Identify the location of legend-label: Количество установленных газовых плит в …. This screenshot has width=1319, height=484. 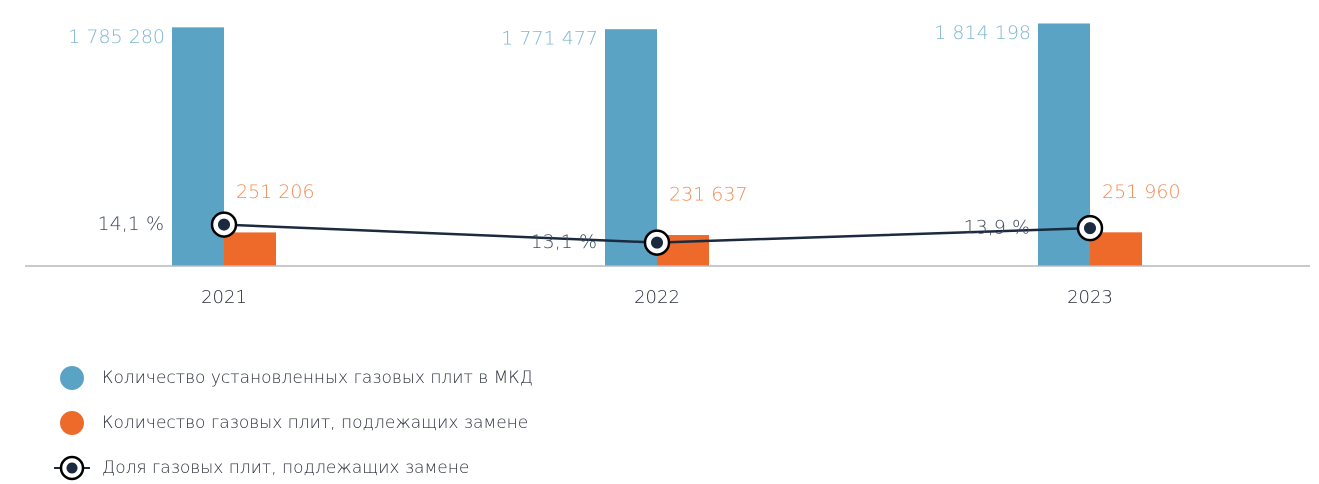
(317, 378).